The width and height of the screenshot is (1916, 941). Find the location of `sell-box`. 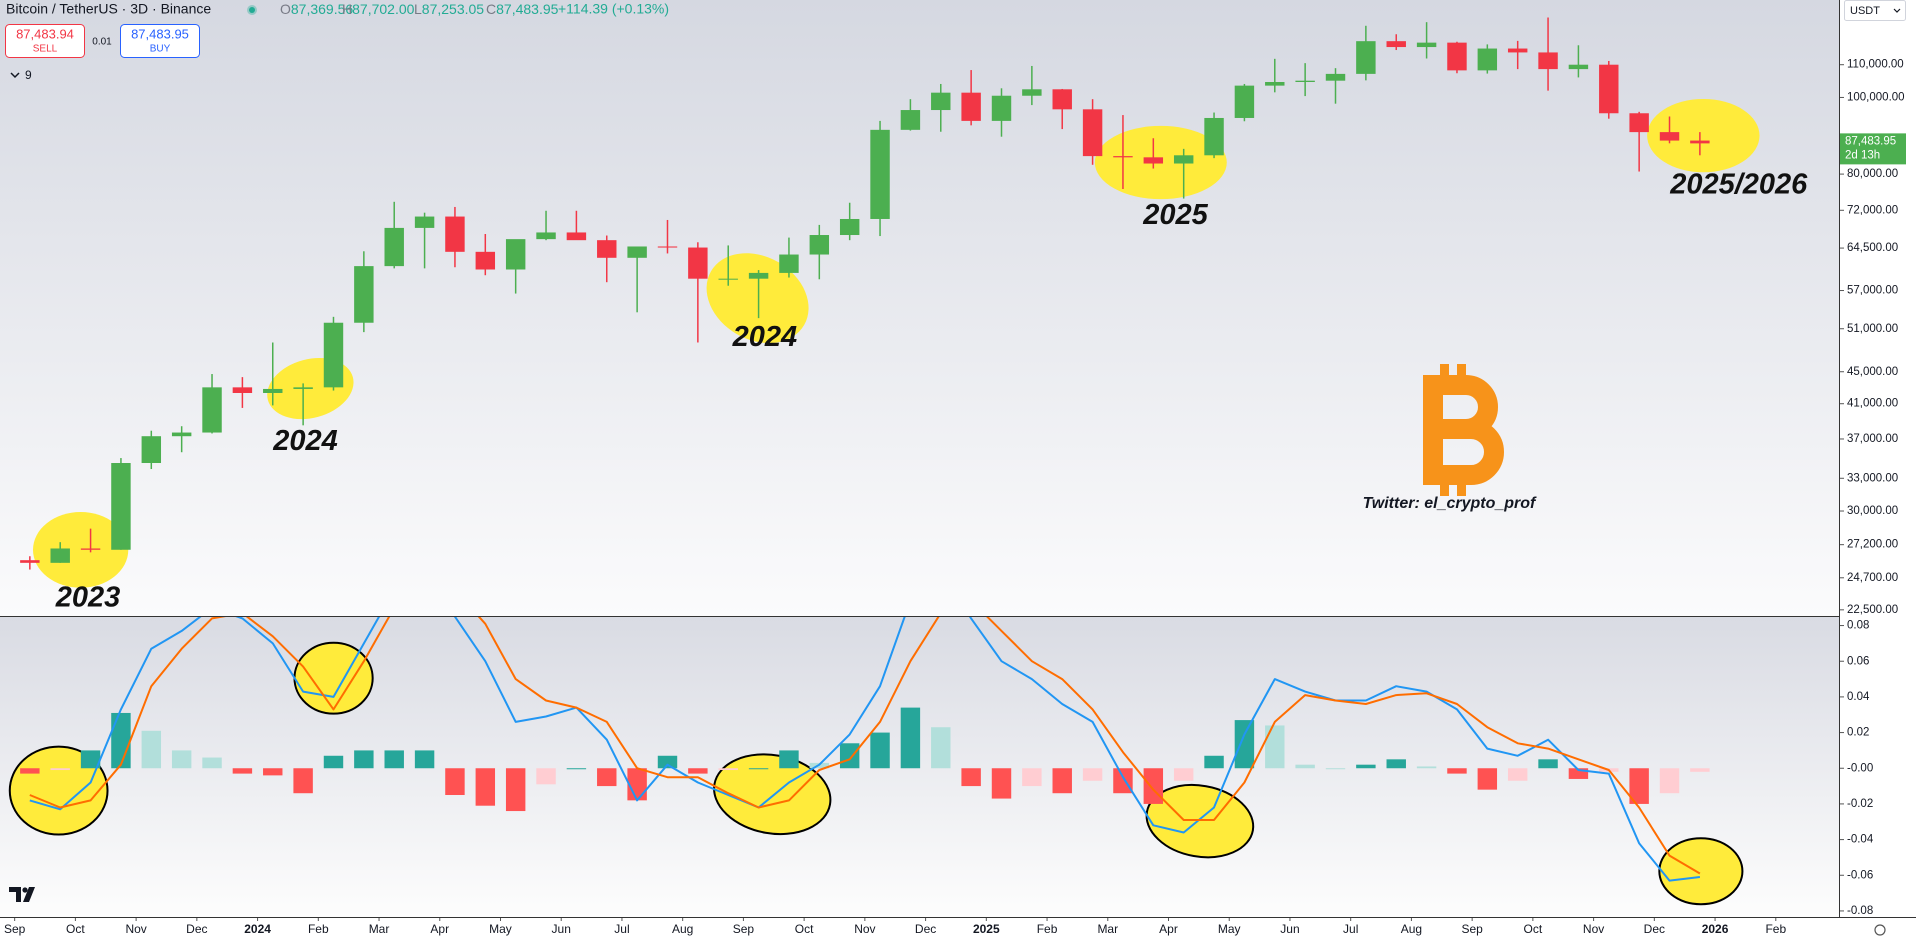

sell-box is located at coordinates (45, 41).